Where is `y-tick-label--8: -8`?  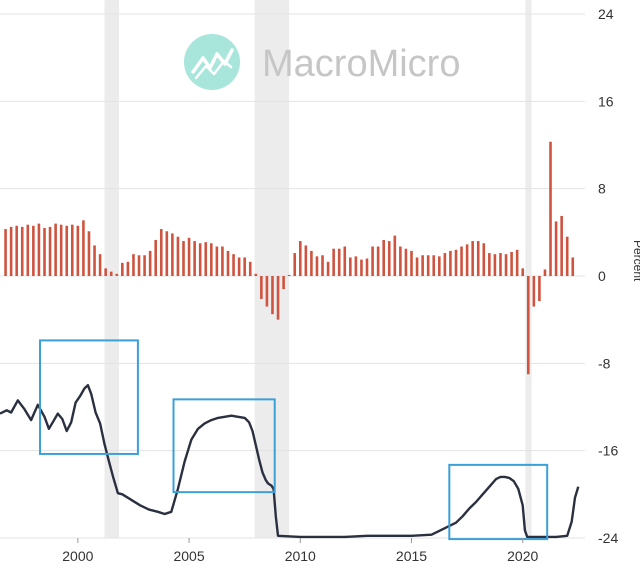 y-tick-label--8: -8 is located at coordinates (604, 363).